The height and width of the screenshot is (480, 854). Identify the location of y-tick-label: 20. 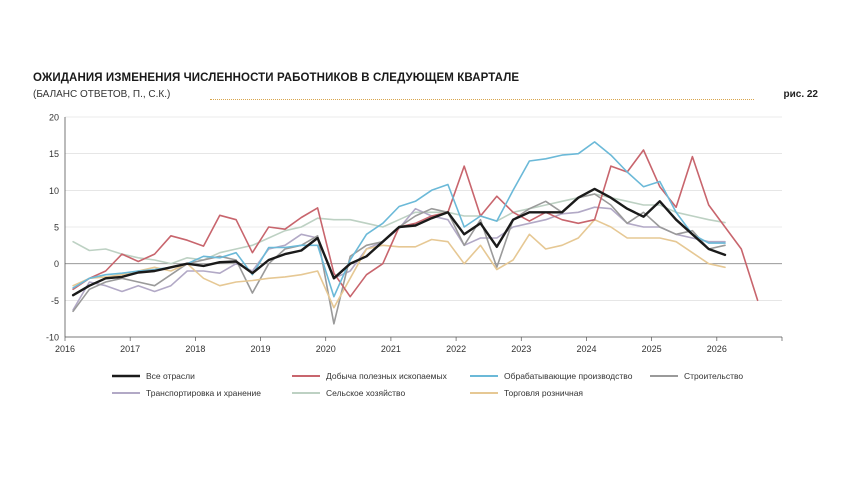
(54, 118).